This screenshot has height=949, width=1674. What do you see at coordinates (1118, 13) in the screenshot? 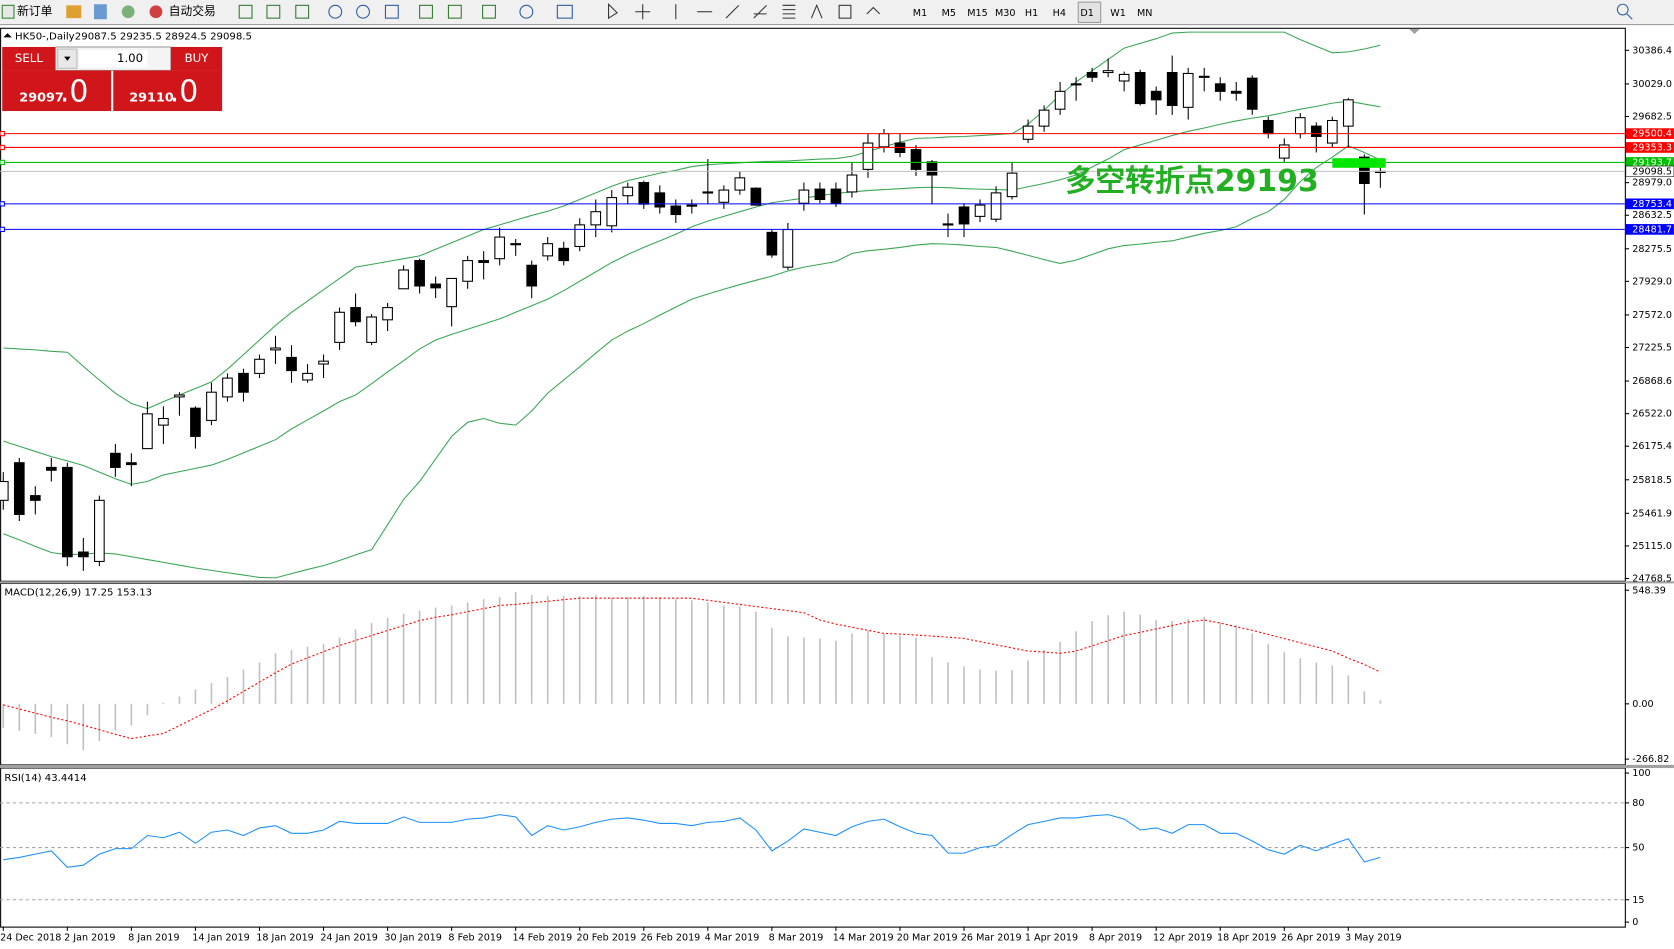
I see `timeframe-button: W1` at bounding box center [1118, 13].